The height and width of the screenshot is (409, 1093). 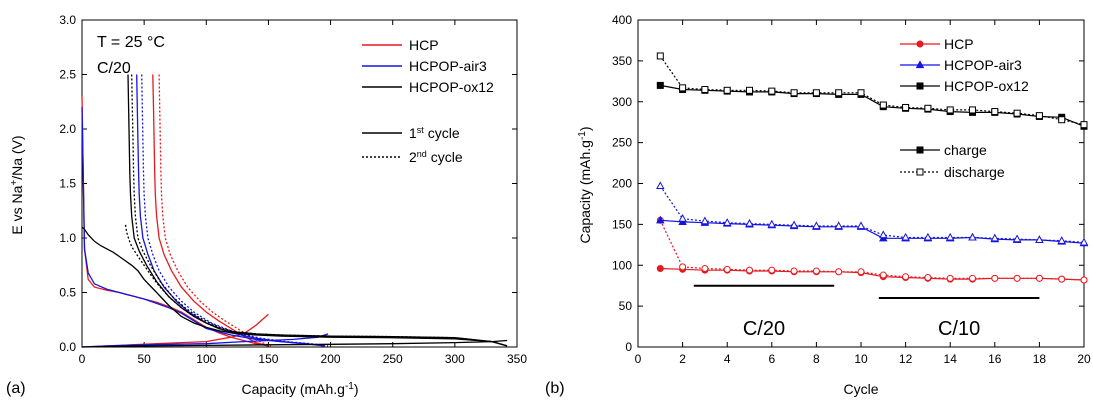 I want to click on x-tick-label-a: 350, so click(x=517, y=359).